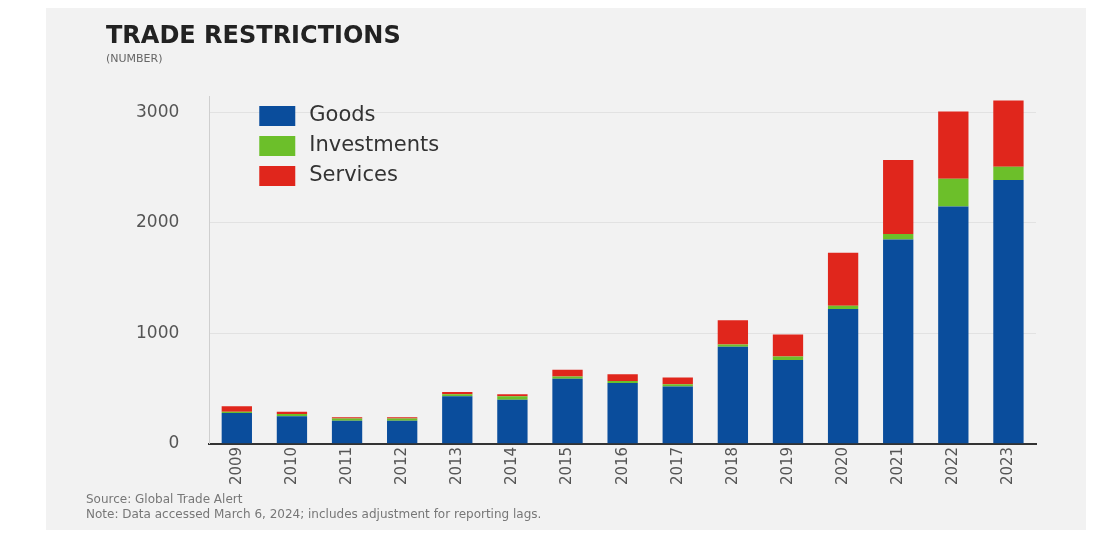 Image resolution: width=1099 pixels, height=554 pixels. What do you see at coordinates (1007, 466) in the screenshot?
I see `x-tick-label: 2023` at bounding box center [1007, 466].